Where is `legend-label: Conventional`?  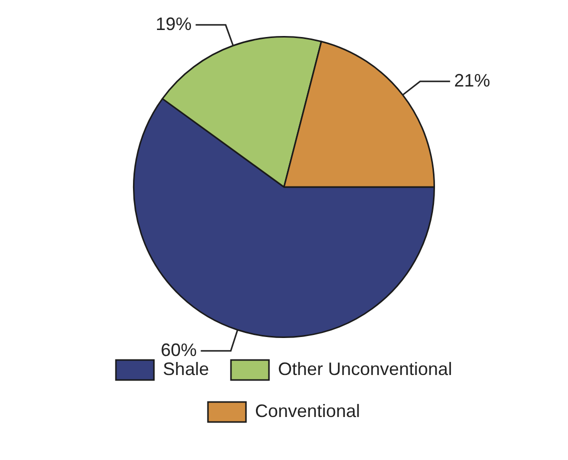
legend-label: Conventional is located at coordinates (307, 410).